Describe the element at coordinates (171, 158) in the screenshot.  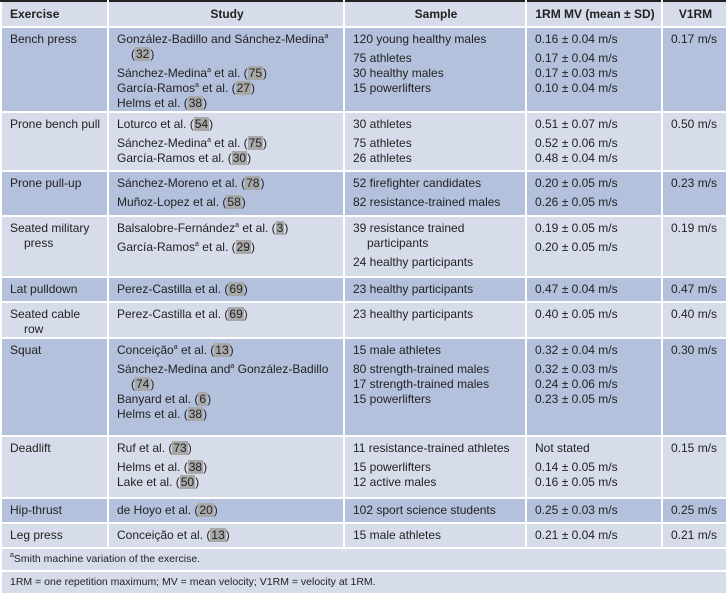
I see `study-authors: García-Ramos et al.` at that location.